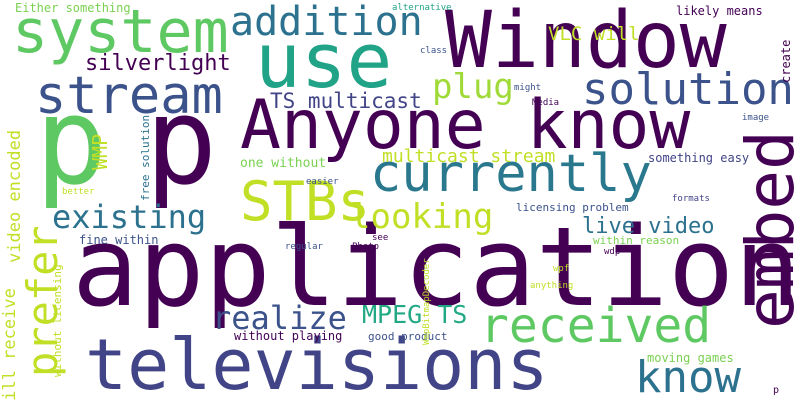 The height and width of the screenshot is (400, 800). What do you see at coordinates (699, 158) in the screenshot?
I see `word: something easy` at bounding box center [699, 158].